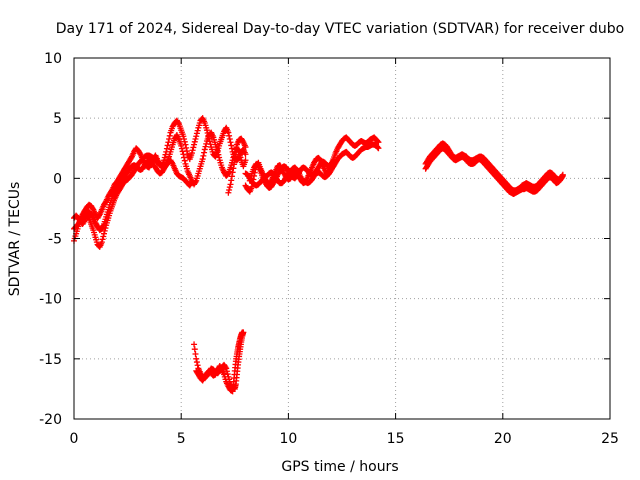 The height and width of the screenshot is (480, 640). Describe the element at coordinates (57, 119) in the screenshot. I see `y-tick-label: 5` at that location.